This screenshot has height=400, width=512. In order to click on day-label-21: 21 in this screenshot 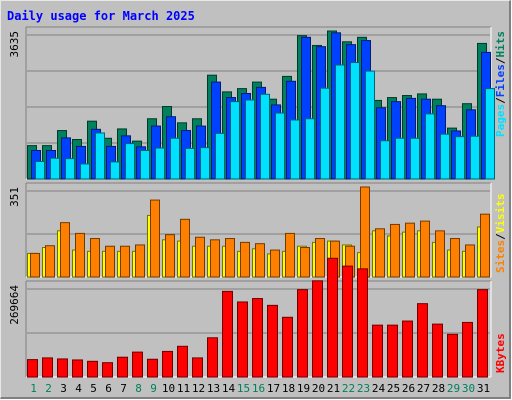, I will do `click(333, 388)`.